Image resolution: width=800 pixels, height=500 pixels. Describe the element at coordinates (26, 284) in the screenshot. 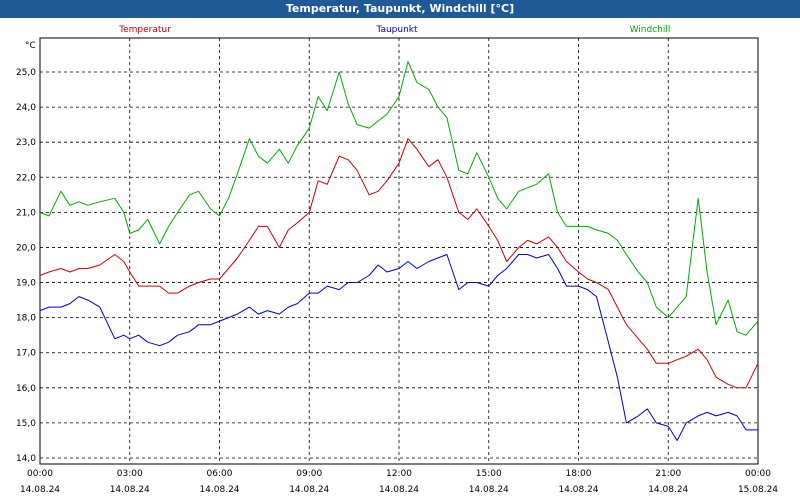

I see `y-tick-label: 19,0` at that location.